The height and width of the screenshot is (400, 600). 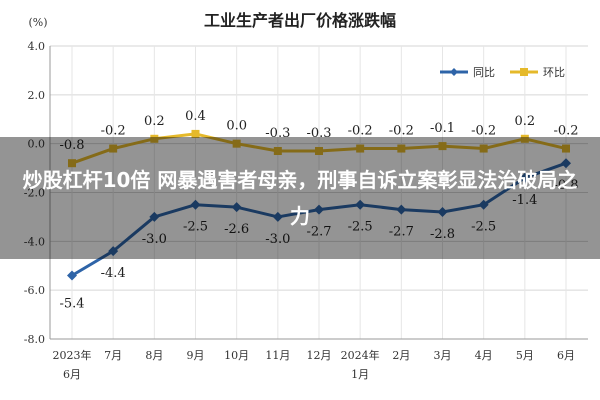 I want to click on legend-label: 同比, so click(x=484, y=72).